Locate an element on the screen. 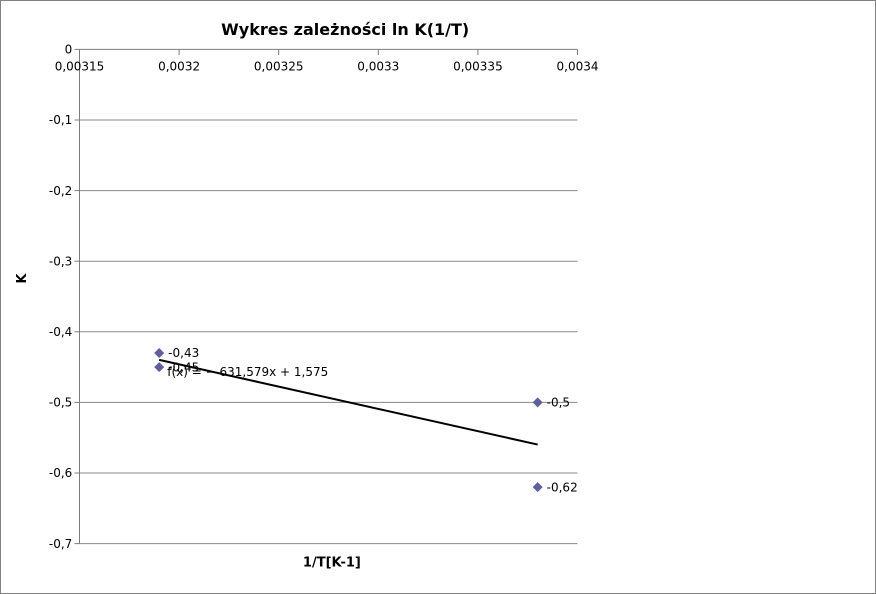 Image resolution: width=876 pixels, height=594 pixels. y-tick-label: -0,5 is located at coordinates (60, 403).